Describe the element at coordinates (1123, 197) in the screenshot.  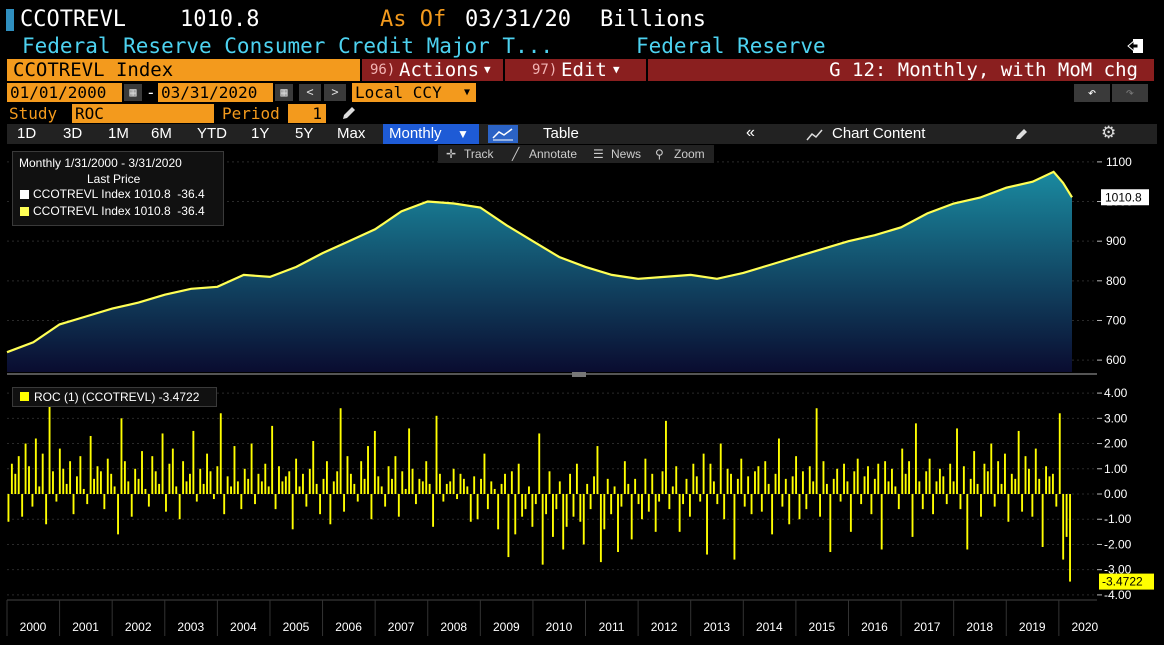
I see `last-price-label: 1010.8` at that location.